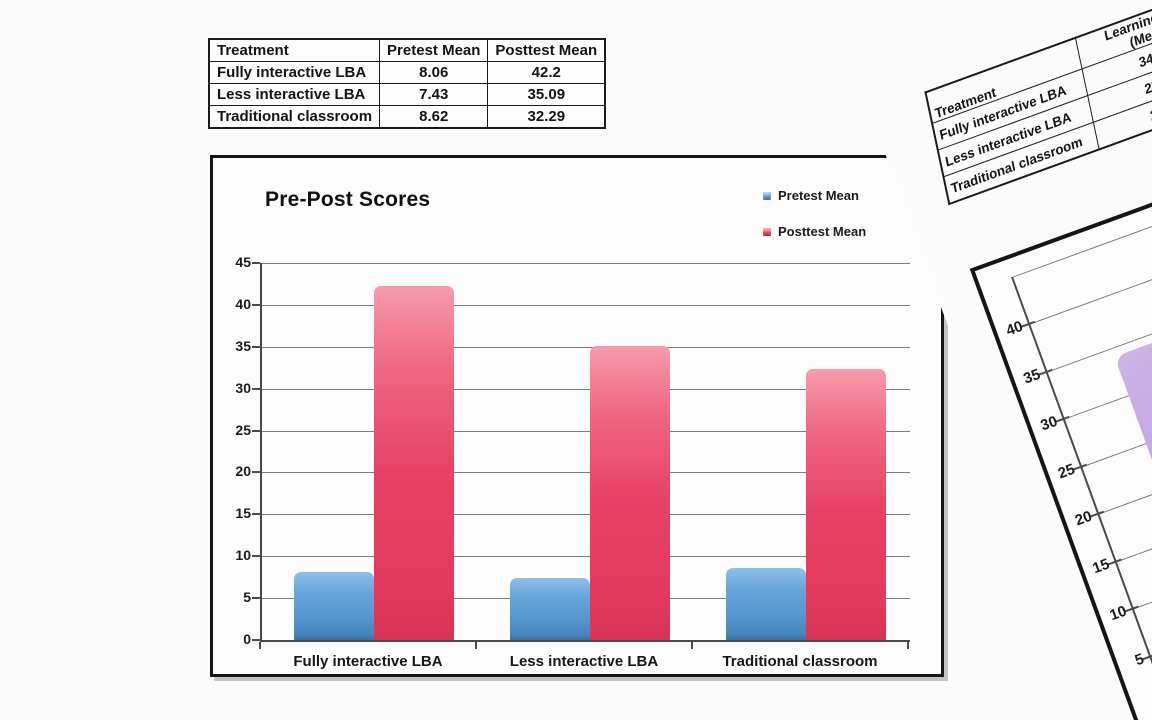 Image resolution: width=1152 pixels, height=720 pixels. I want to click on x-axis-label: Less interactive LBA, so click(584, 661).